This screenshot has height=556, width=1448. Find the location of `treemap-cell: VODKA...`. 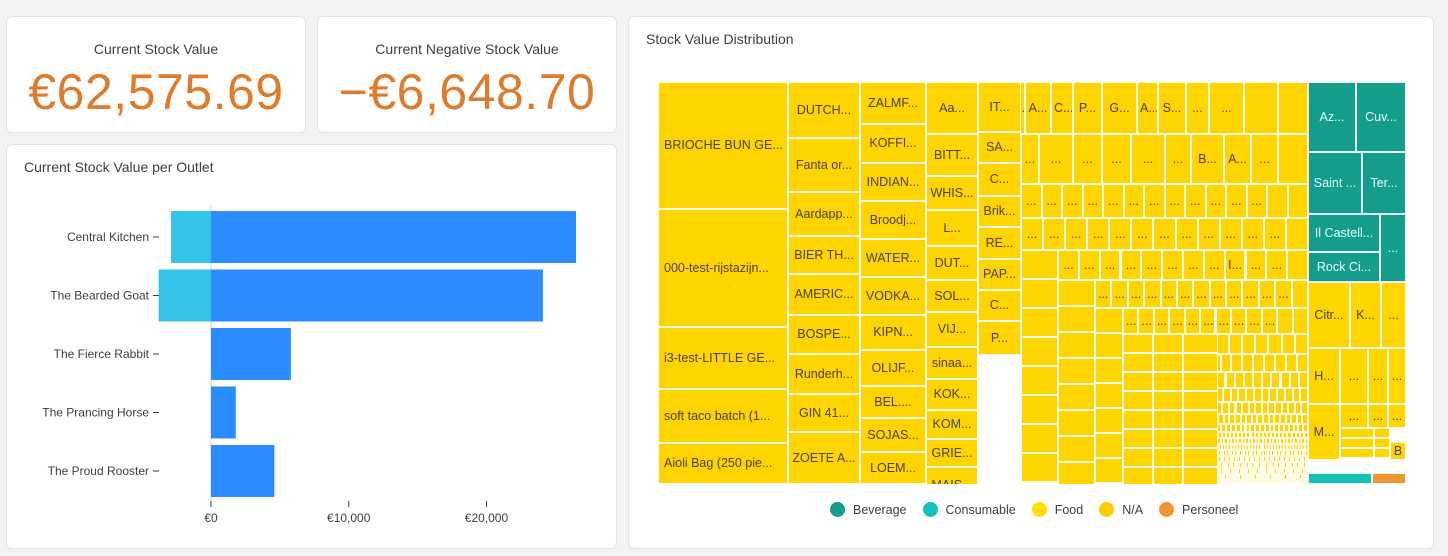

treemap-cell: VODKA... is located at coordinates (893, 296).